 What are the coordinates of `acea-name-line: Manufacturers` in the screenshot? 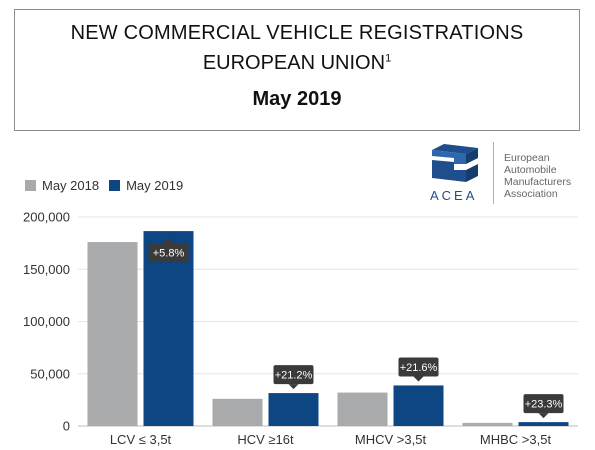 It's located at (538, 182).